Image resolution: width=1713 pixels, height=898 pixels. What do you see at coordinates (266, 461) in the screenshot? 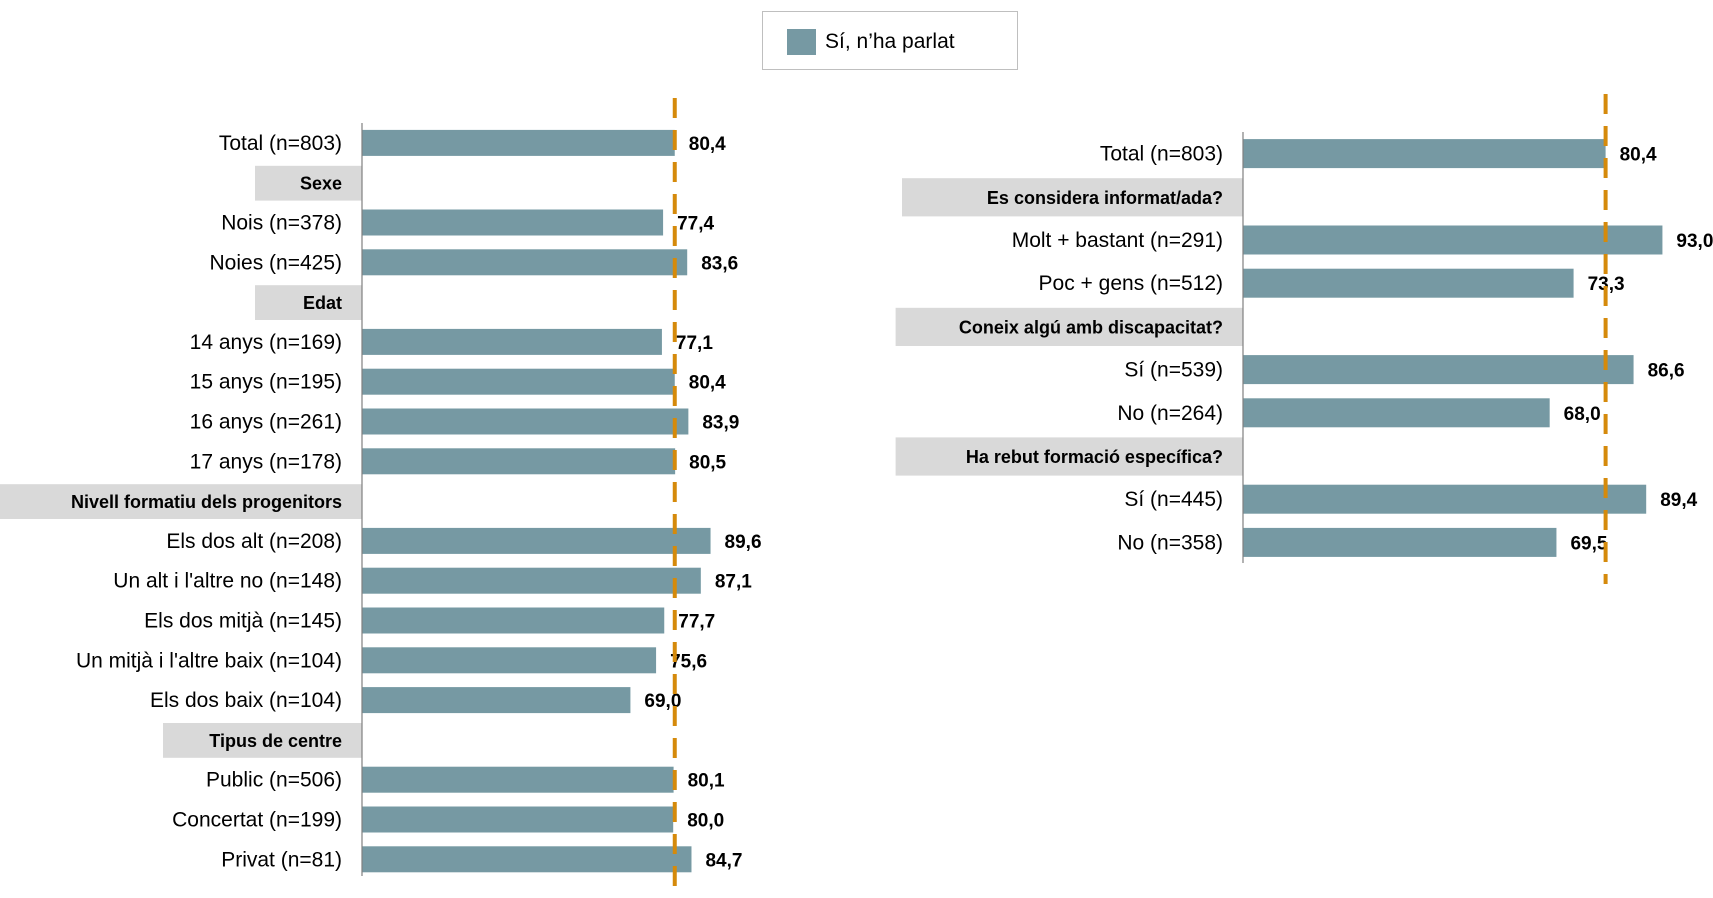
I see `category-label: 17 anys (n=178)` at bounding box center [266, 461].